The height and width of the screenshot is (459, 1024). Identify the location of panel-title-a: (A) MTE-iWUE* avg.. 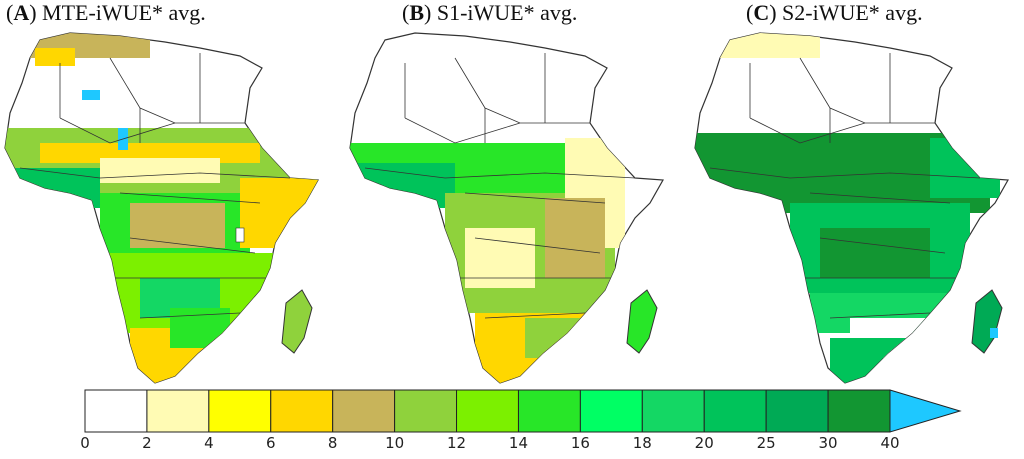
(106, 12).